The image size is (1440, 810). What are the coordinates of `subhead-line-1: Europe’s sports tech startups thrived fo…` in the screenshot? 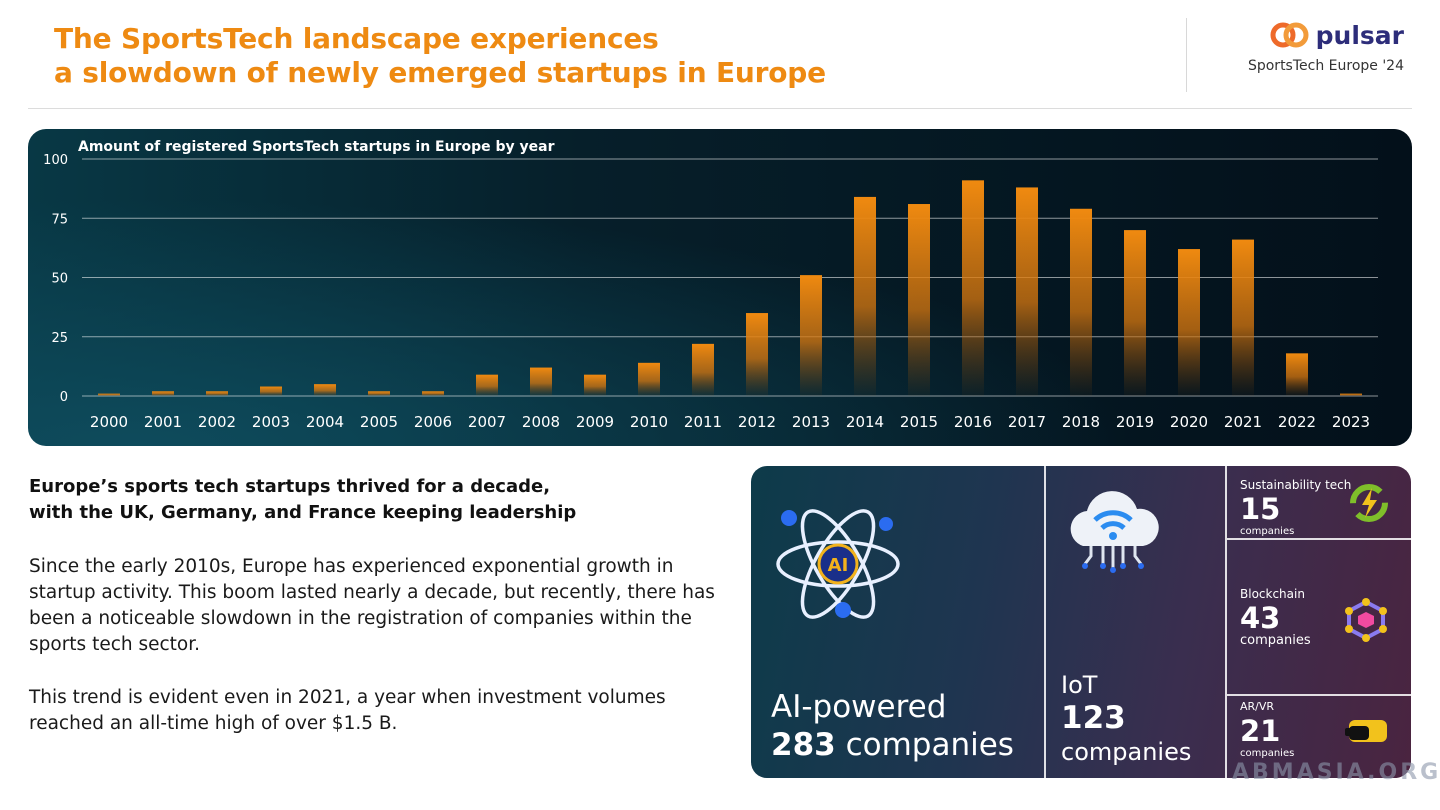 It's located at (290, 486).